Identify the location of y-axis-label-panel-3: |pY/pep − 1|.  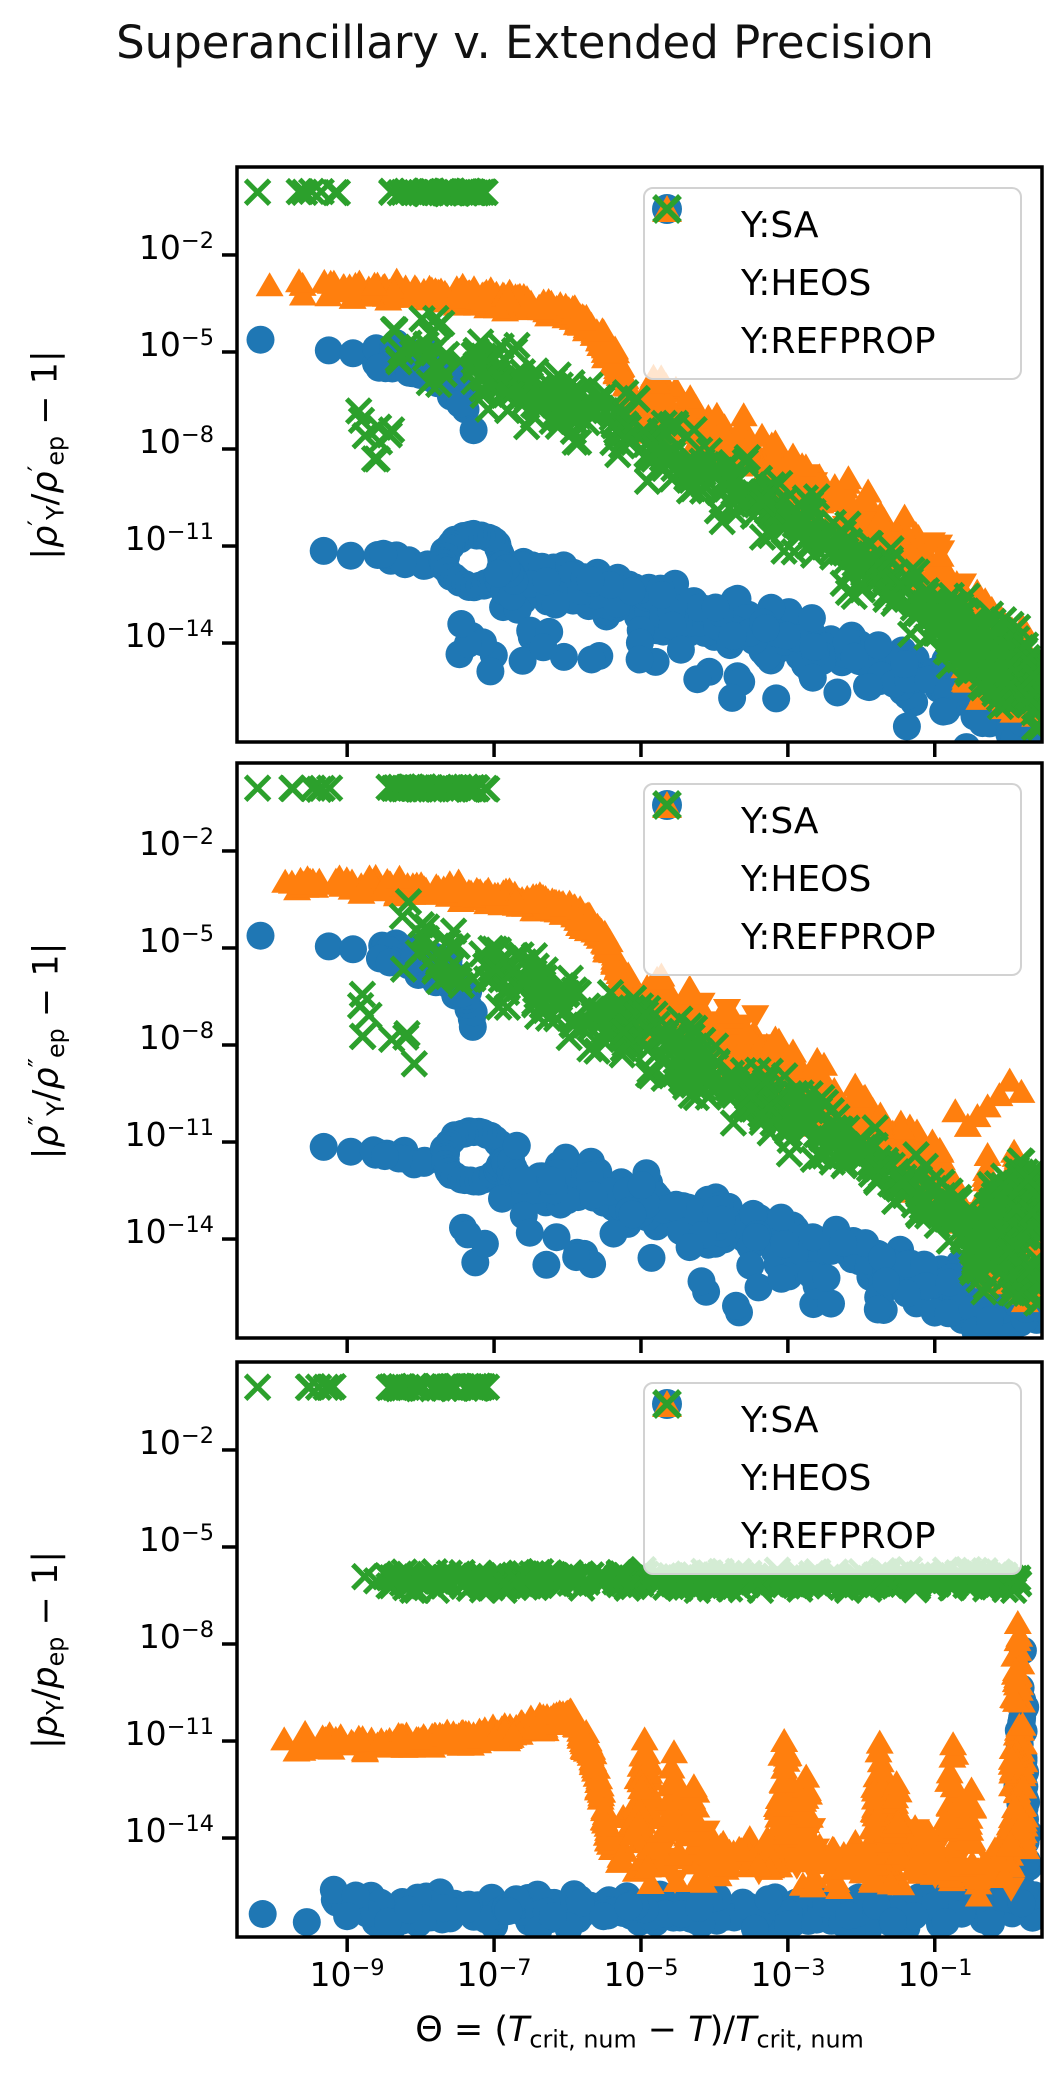
(46, 1649).